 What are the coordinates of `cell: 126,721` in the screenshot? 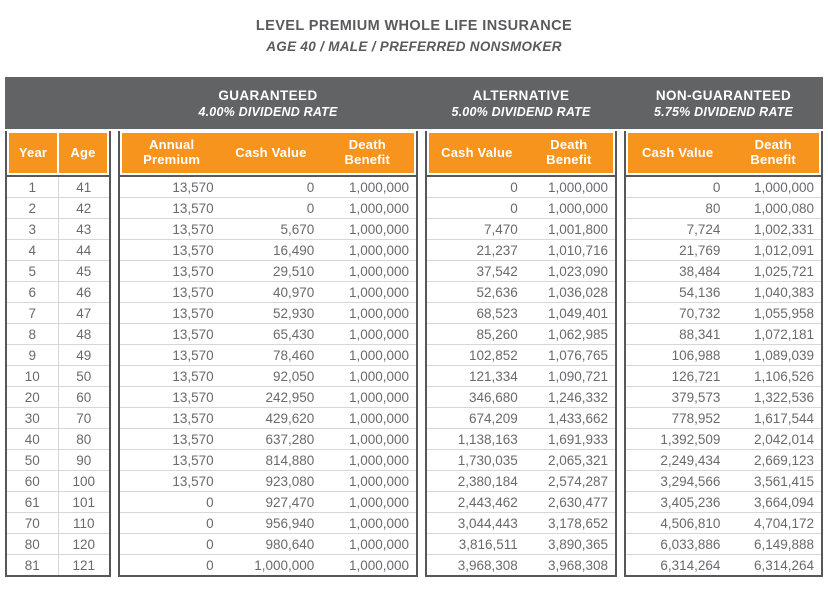 It's located at (677, 376).